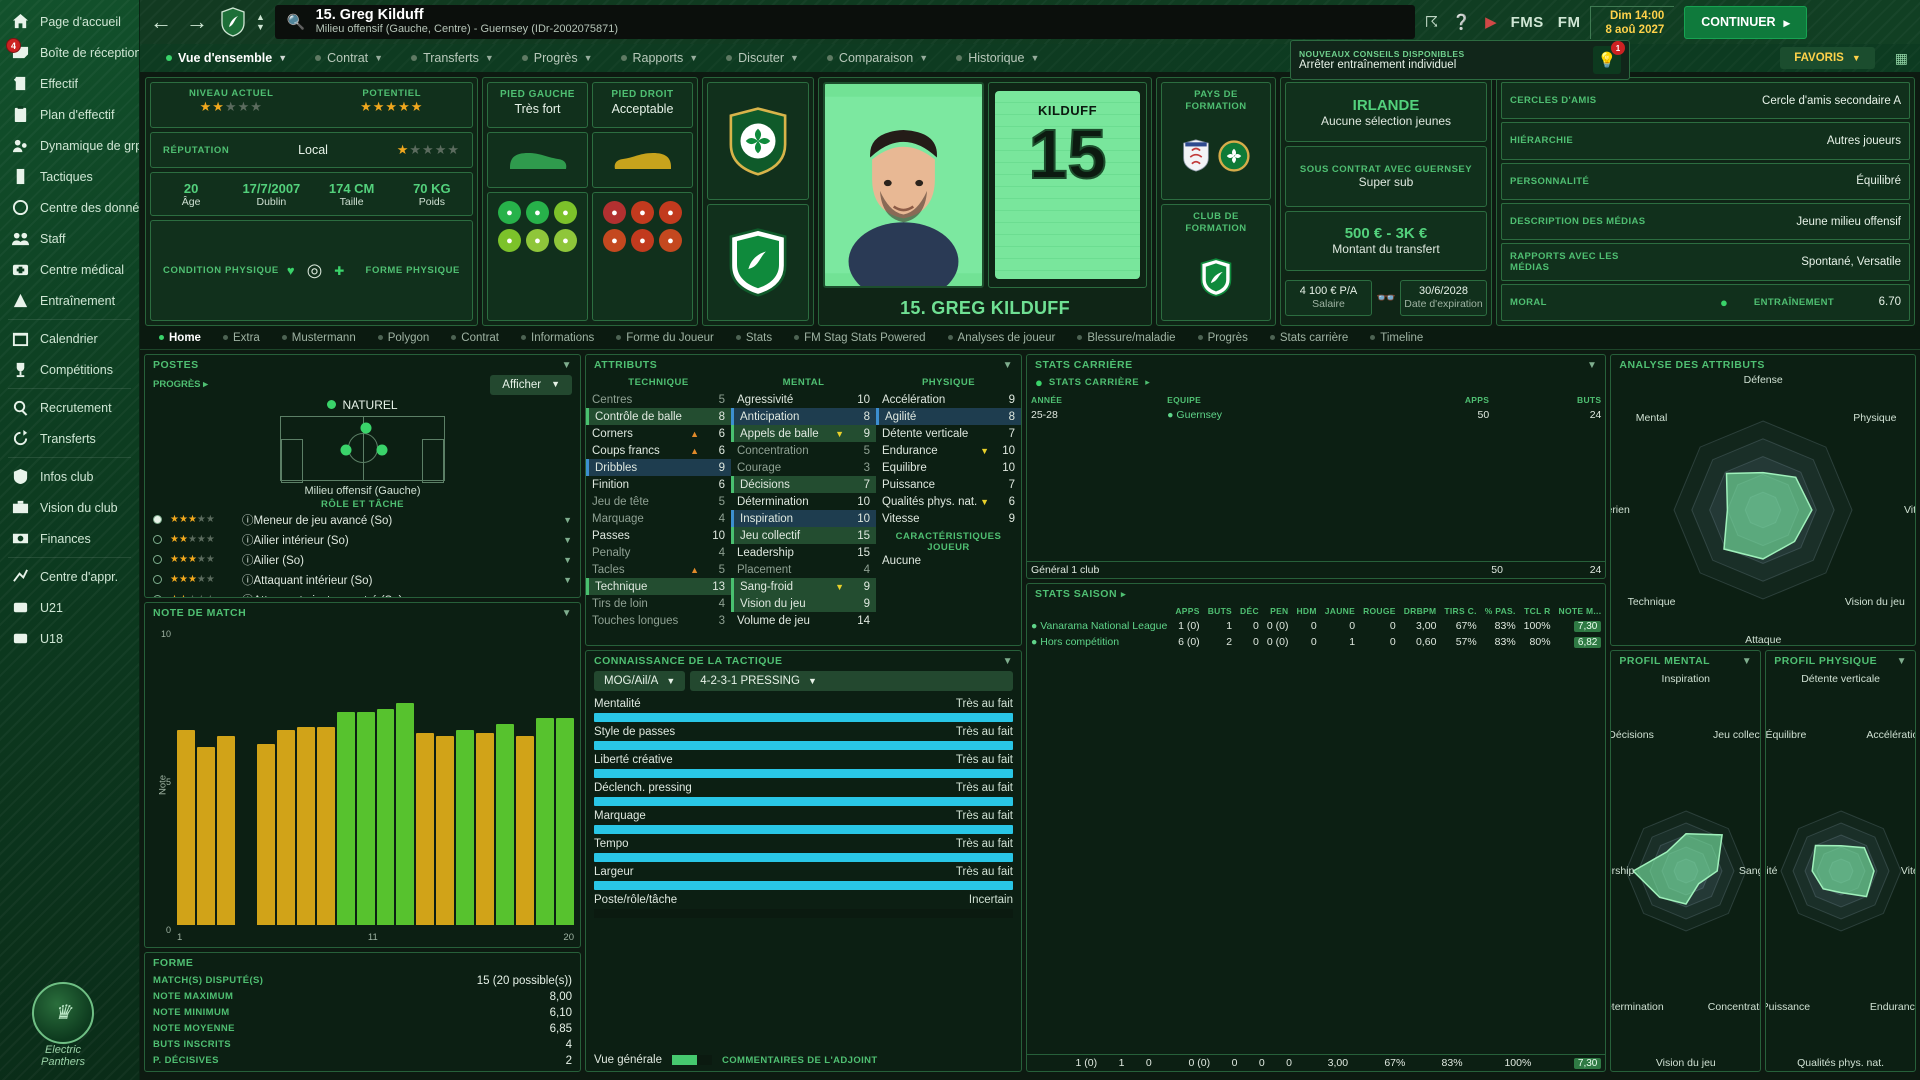  What do you see at coordinates (260, 22) in the screenshot?
I see `stepper-icon: ▲ ▼` at bounding box center [260, 22].